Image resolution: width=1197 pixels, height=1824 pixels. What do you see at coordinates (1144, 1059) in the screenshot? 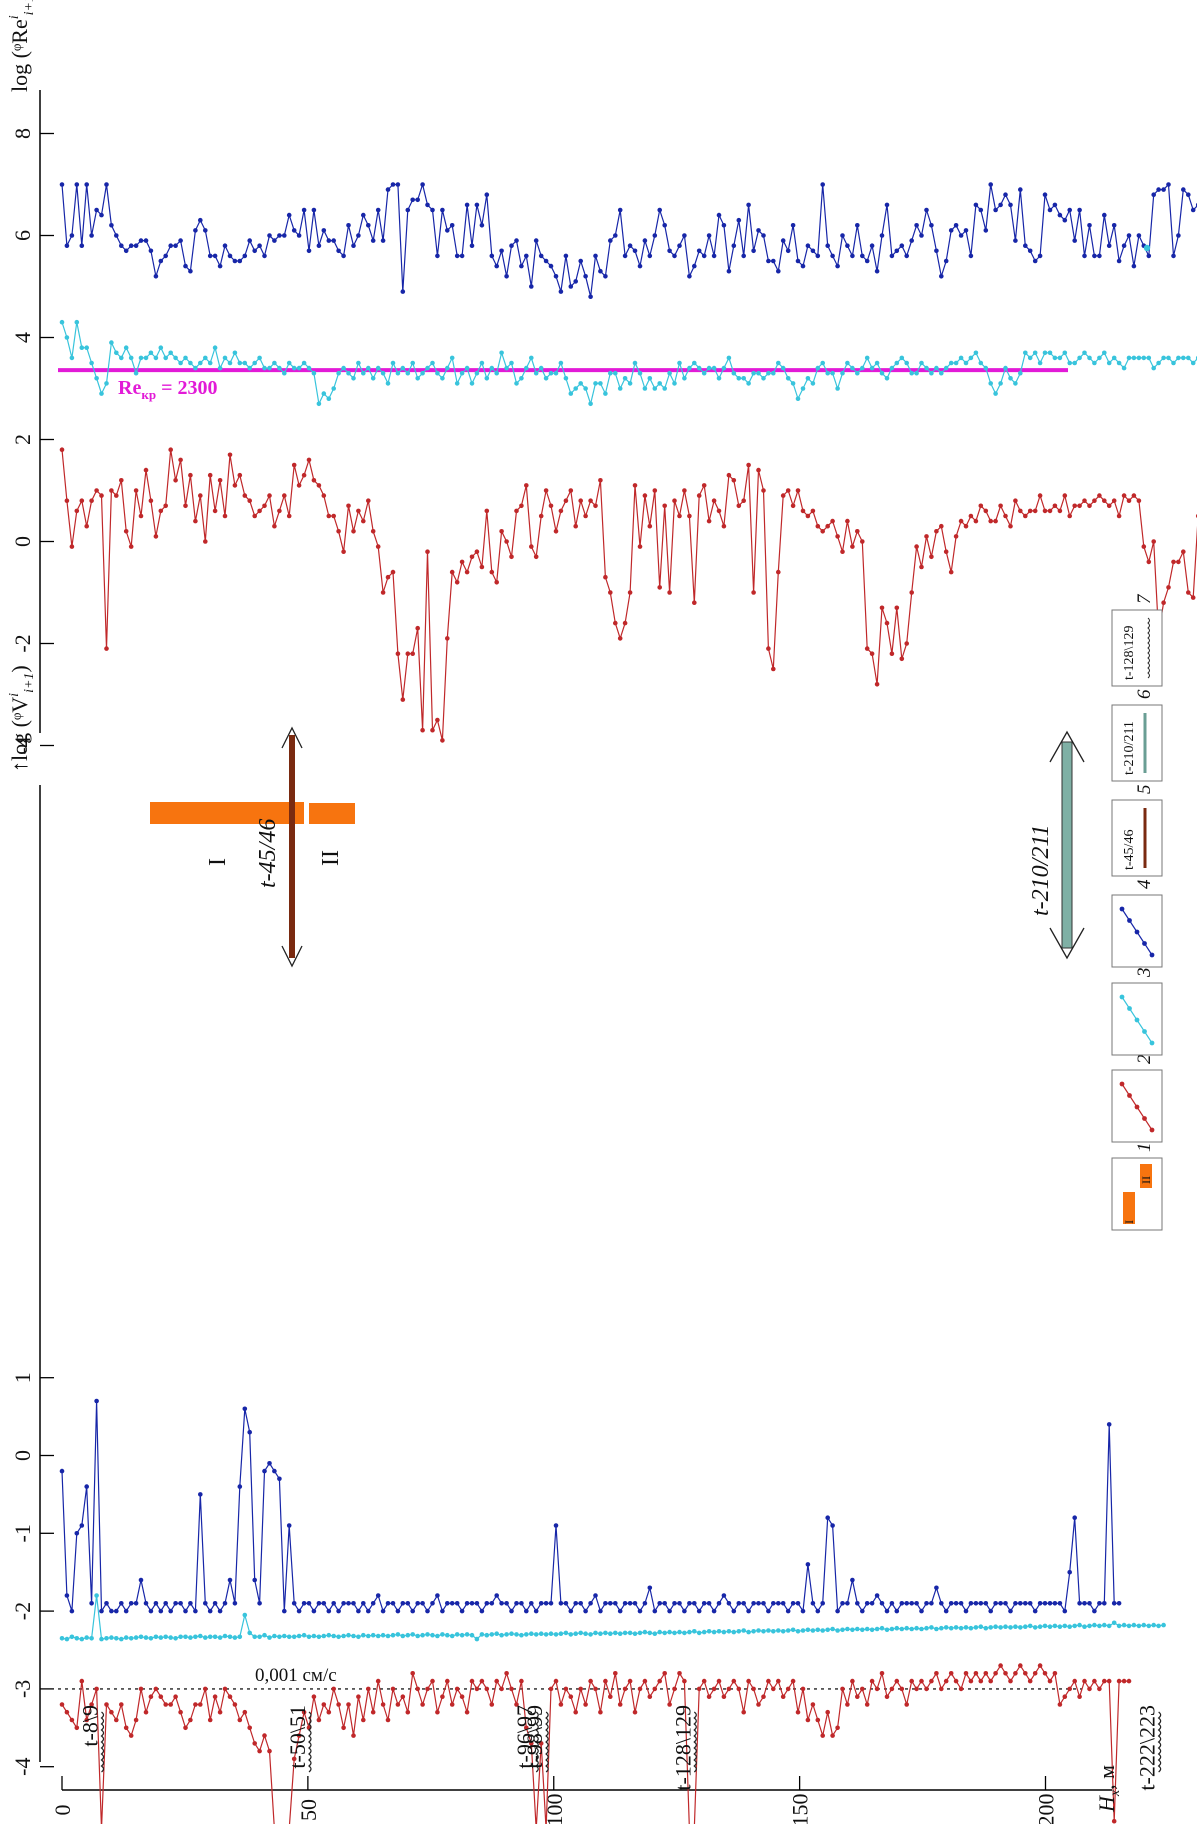
I see `legend-number: 2` at bounding box center [1144, 1059].